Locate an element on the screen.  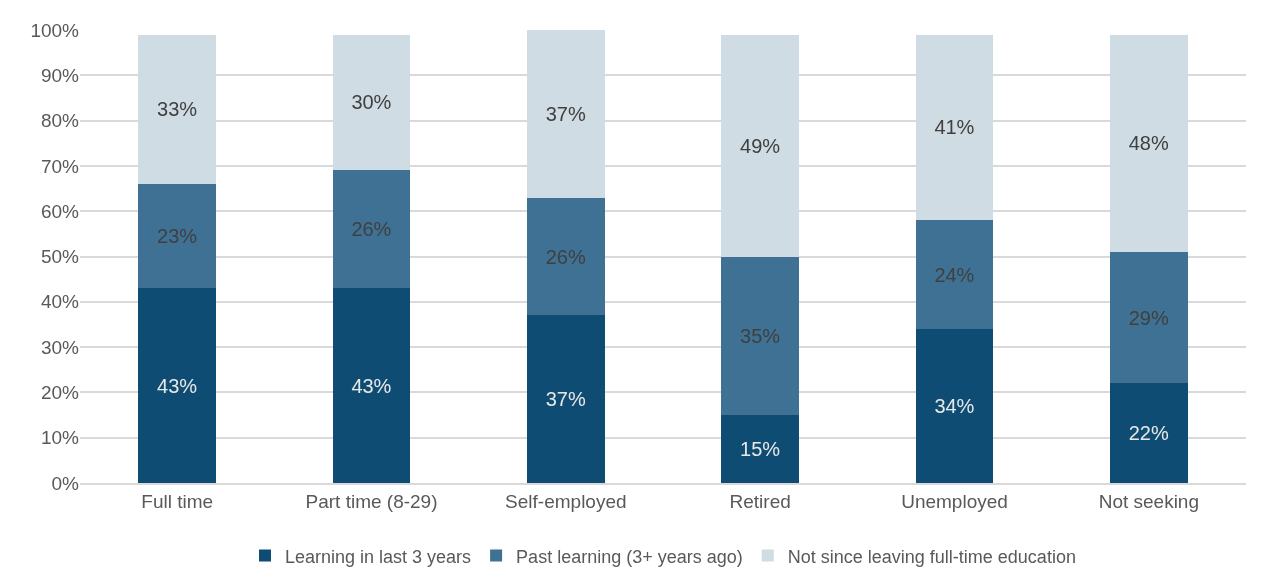
data-label: 23% is located at coordinates (177, 236).